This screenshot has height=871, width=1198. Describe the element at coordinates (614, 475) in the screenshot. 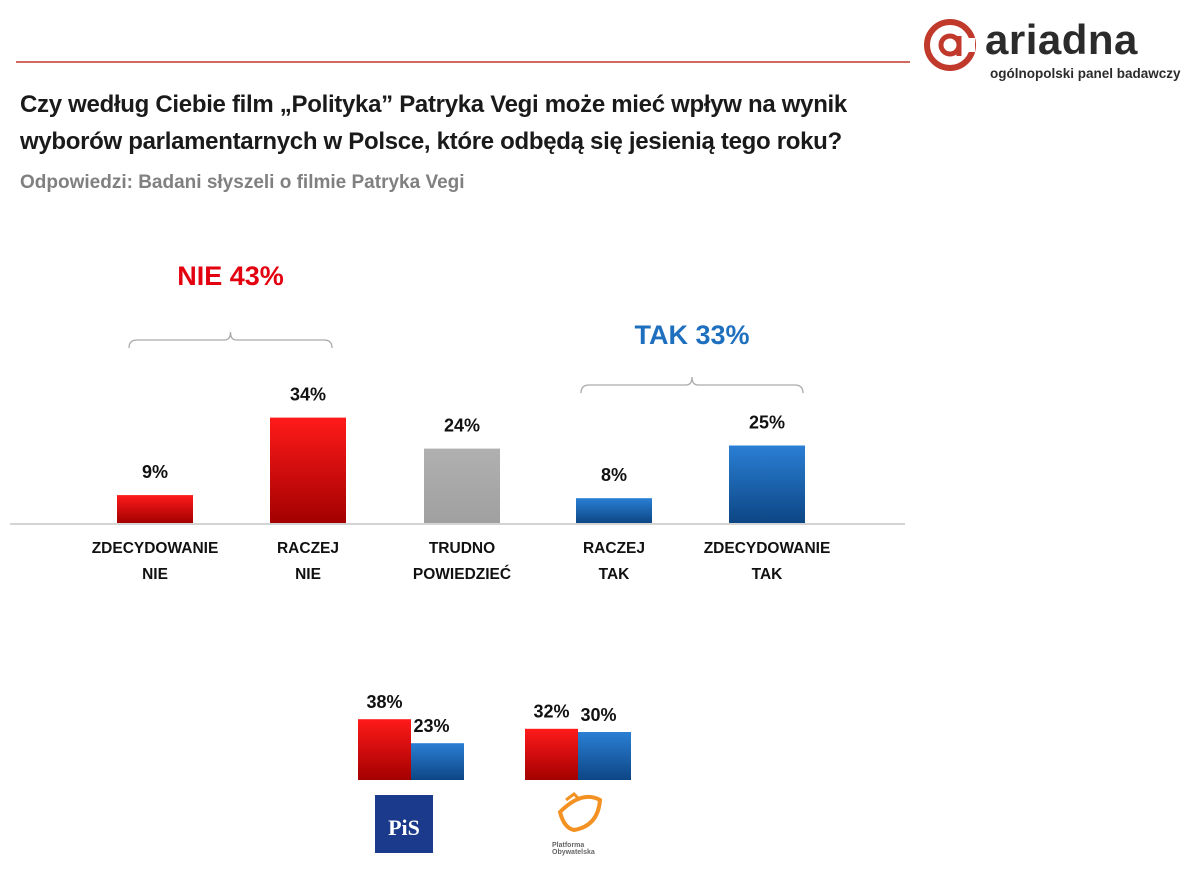

I see `value-label: 8%` at that location.